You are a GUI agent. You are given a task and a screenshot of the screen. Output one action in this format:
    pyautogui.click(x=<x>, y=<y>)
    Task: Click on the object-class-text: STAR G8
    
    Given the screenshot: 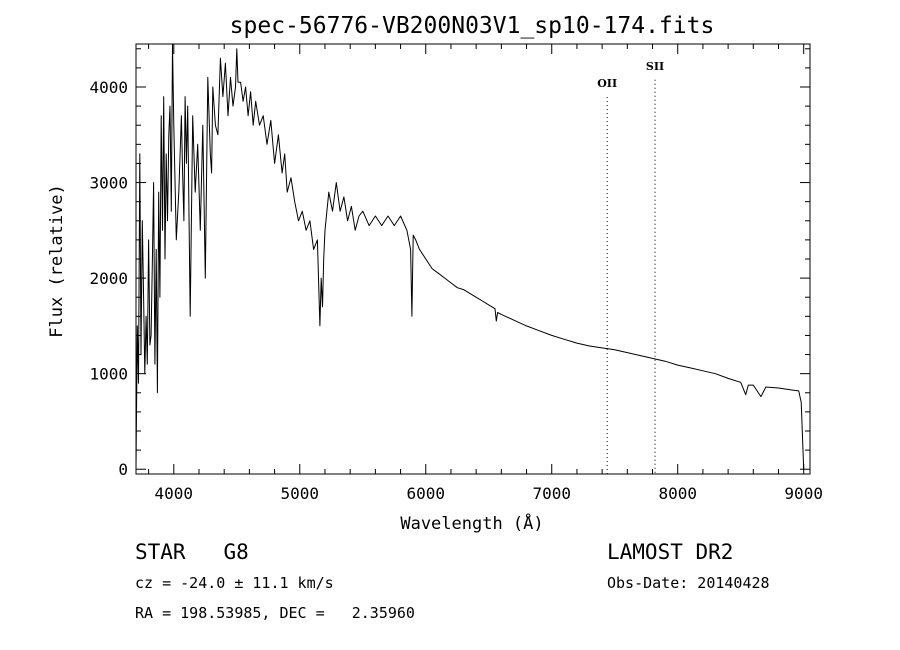 What is the action you would take?
    pyautogui.click(x=192, y=552)
    